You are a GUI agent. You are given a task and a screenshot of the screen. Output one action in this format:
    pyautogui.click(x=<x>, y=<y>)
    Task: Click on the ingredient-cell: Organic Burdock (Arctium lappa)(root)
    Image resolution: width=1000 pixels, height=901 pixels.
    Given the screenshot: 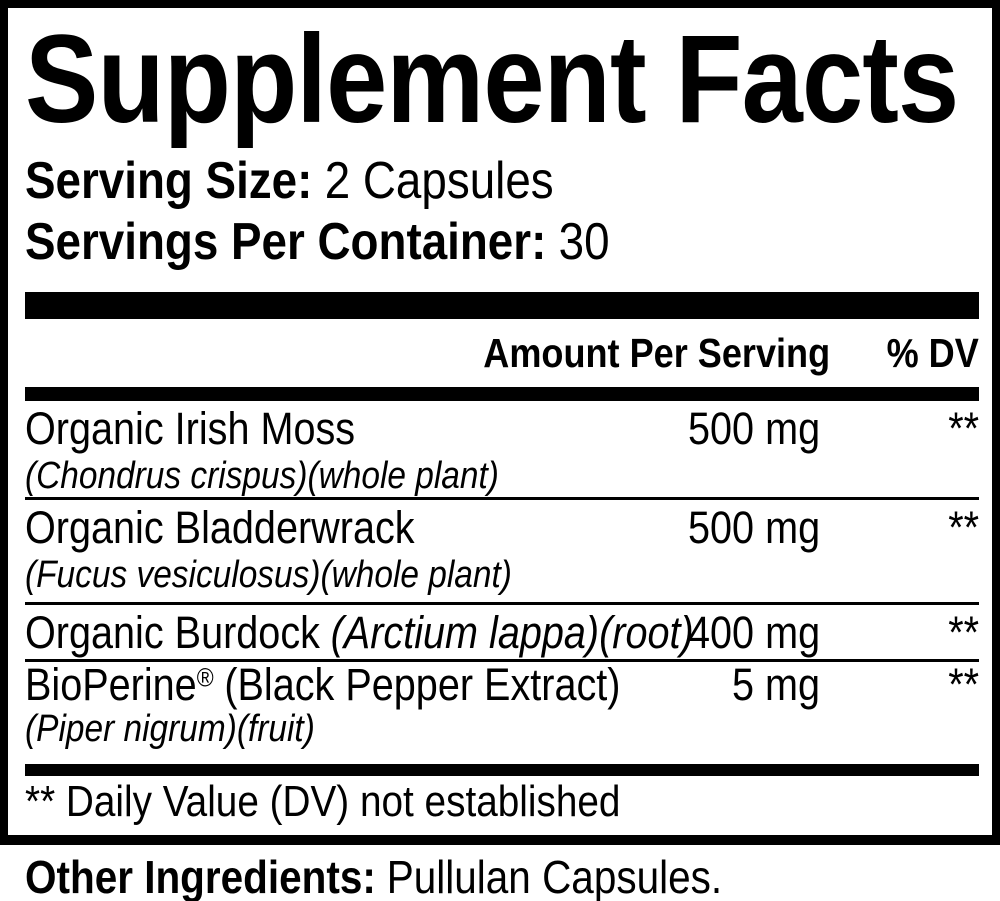 What is the action you would take?
    pyautogui.click(x=359, y=633)
    